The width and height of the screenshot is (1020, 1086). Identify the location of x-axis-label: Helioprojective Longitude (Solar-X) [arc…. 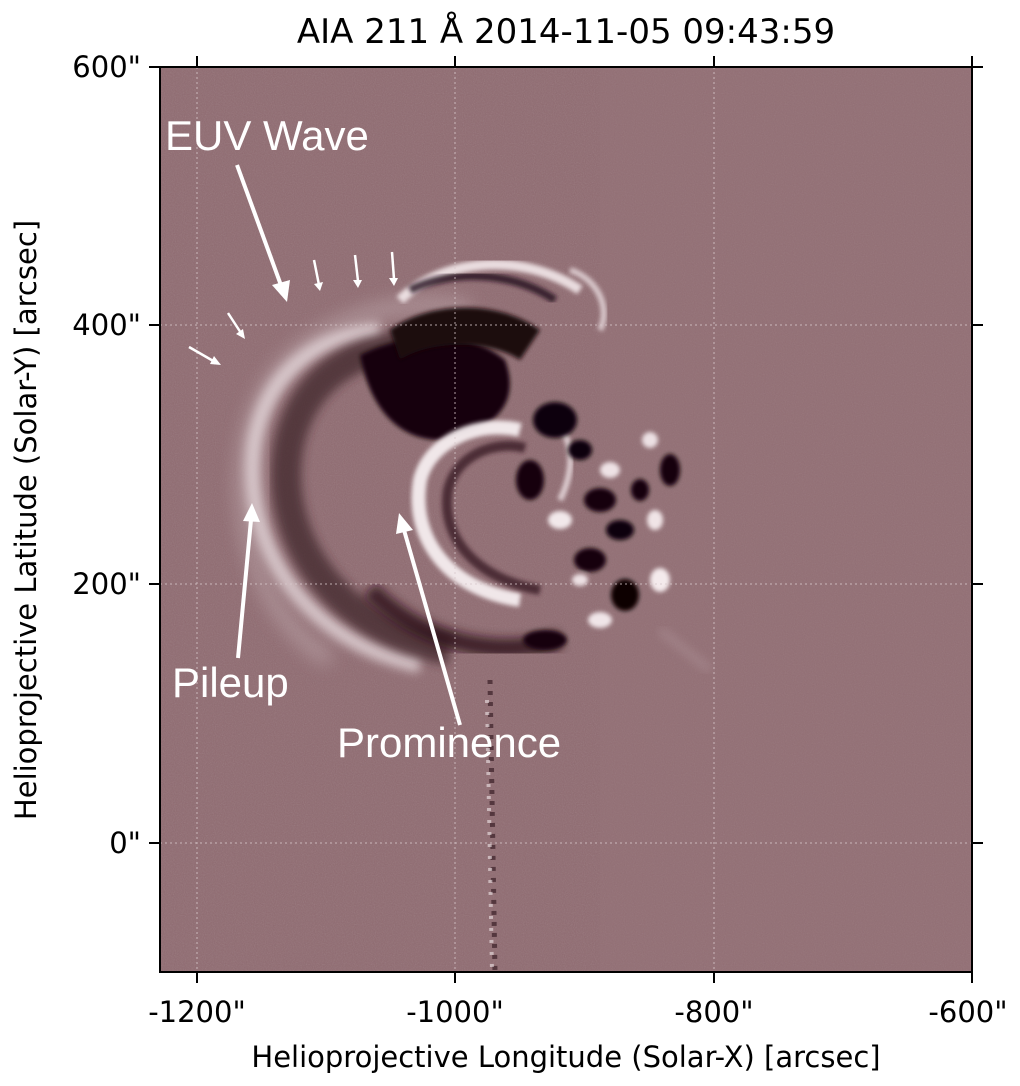
(565, 1057).